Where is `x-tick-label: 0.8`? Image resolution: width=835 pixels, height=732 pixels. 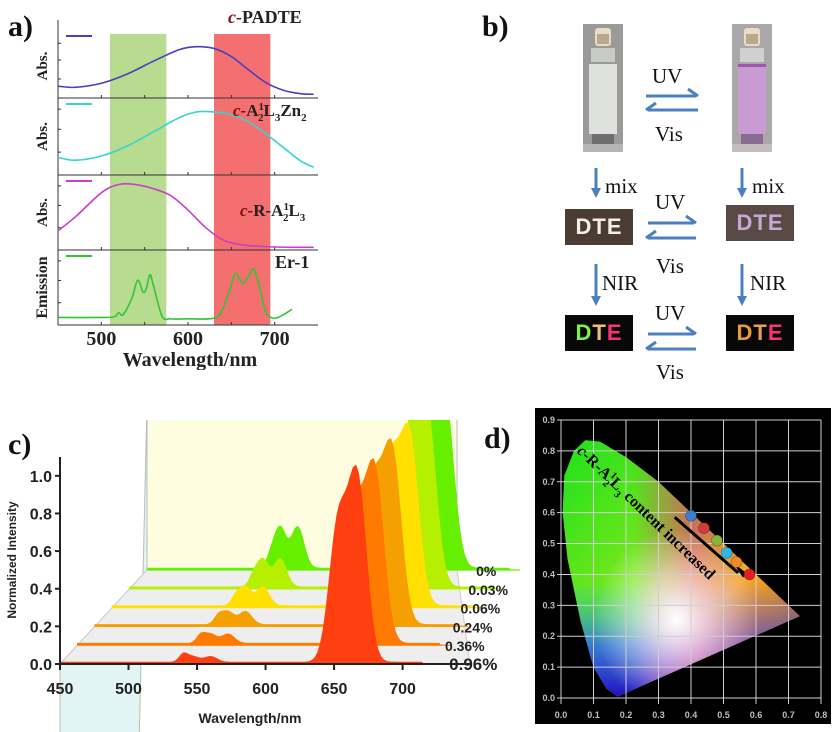
x-tick-label: 0.8 is located at coordinates (821, 715).